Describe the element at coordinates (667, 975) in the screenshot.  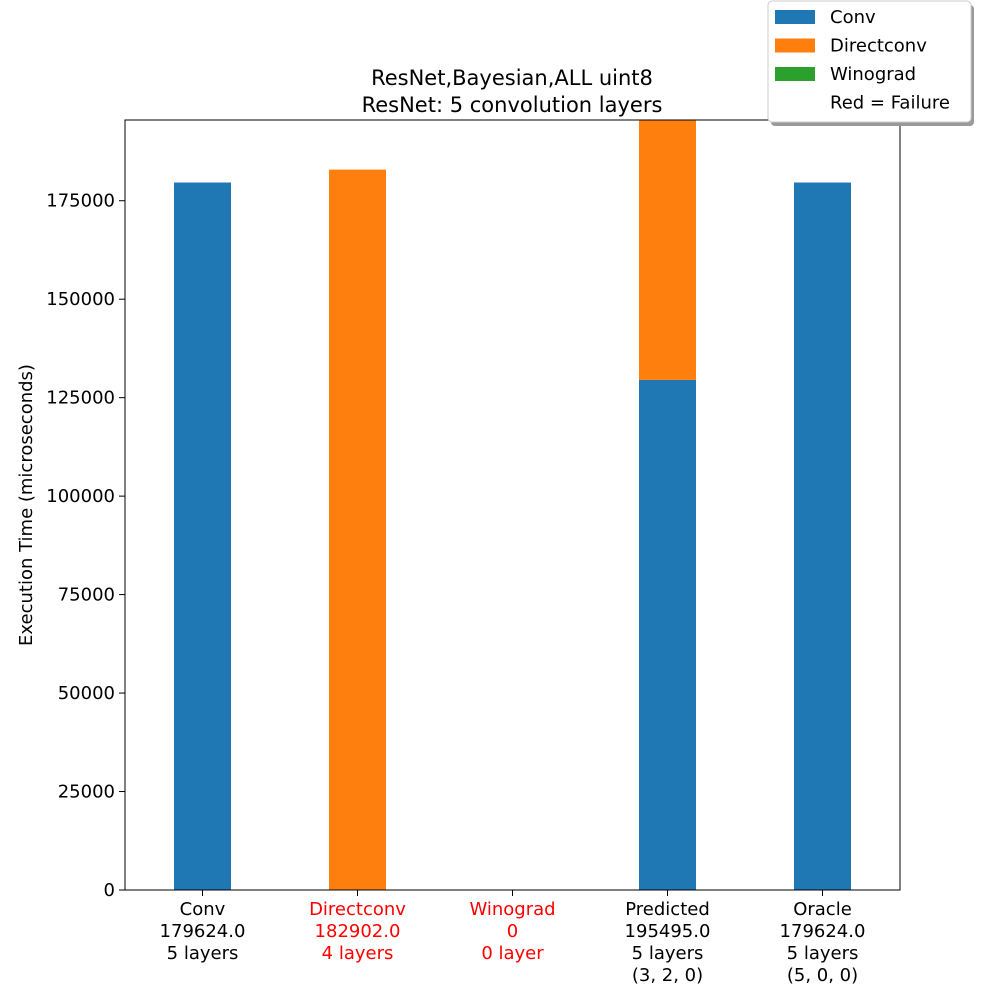
I see `x-tick-label-3-3: (3, 2, 0)` at that location.